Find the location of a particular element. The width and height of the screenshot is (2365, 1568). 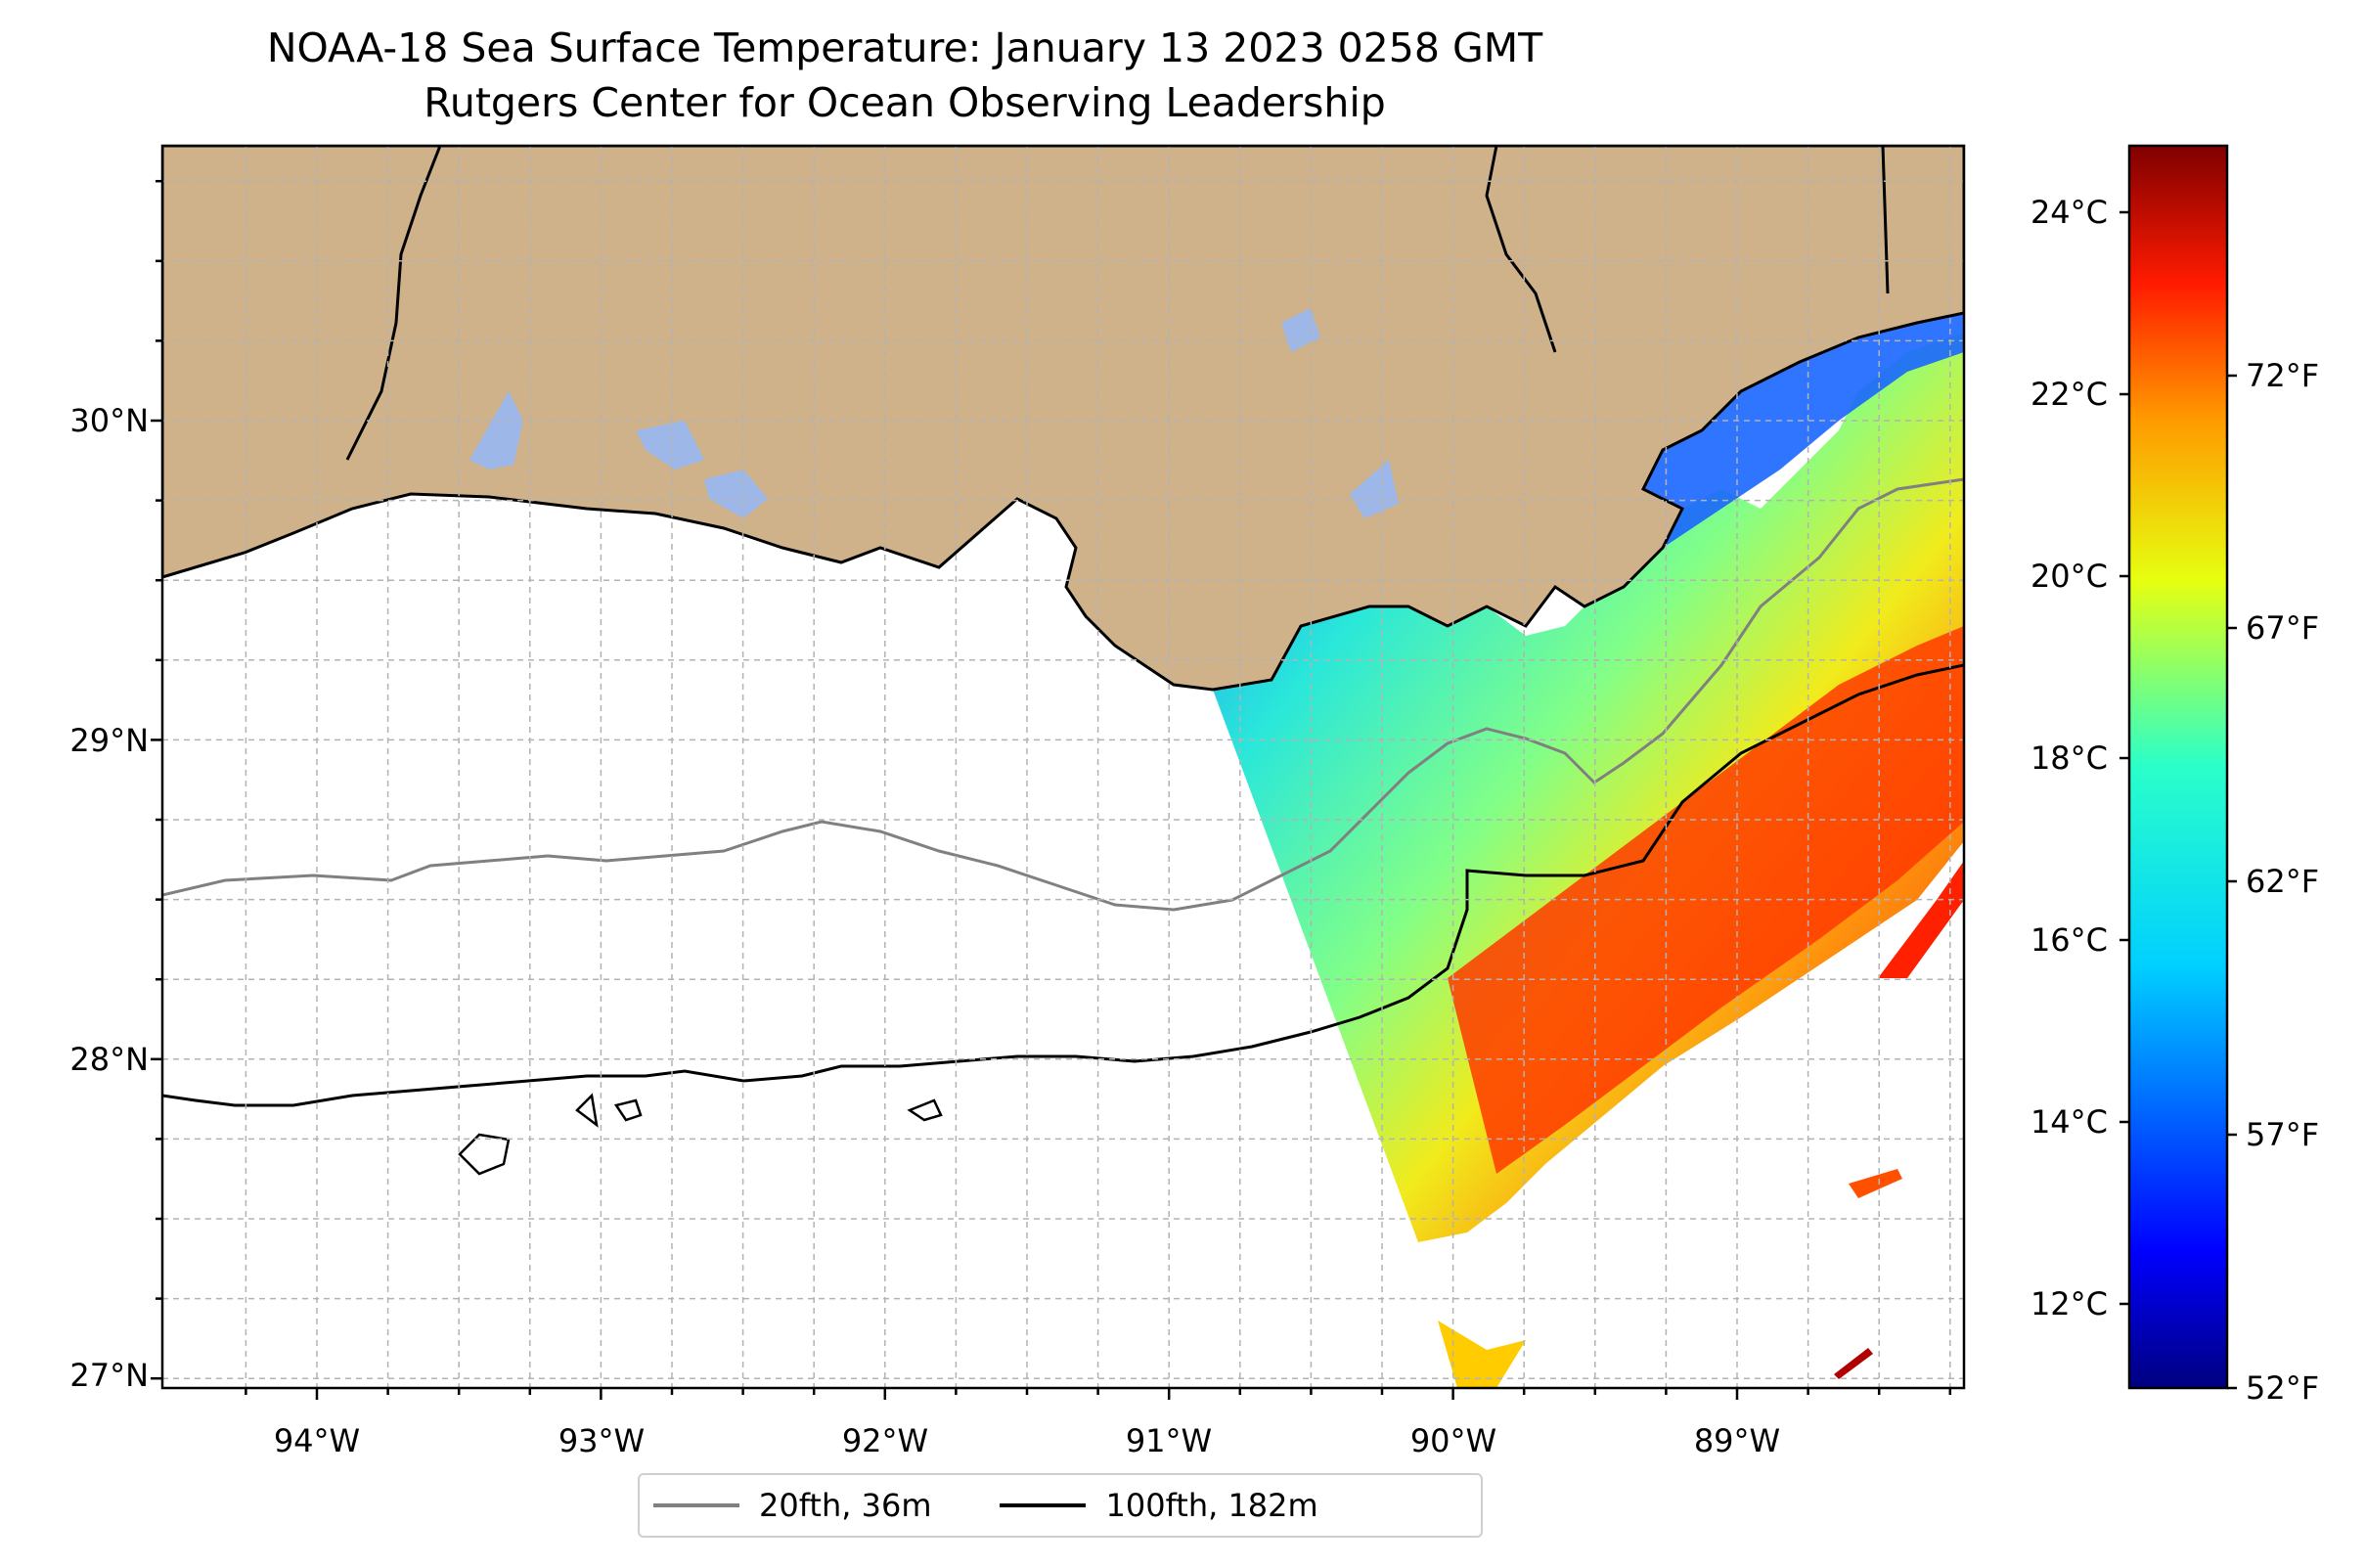

colorbar-fahrenheit-label: 57°F is located at coordinates (2282, 1134).